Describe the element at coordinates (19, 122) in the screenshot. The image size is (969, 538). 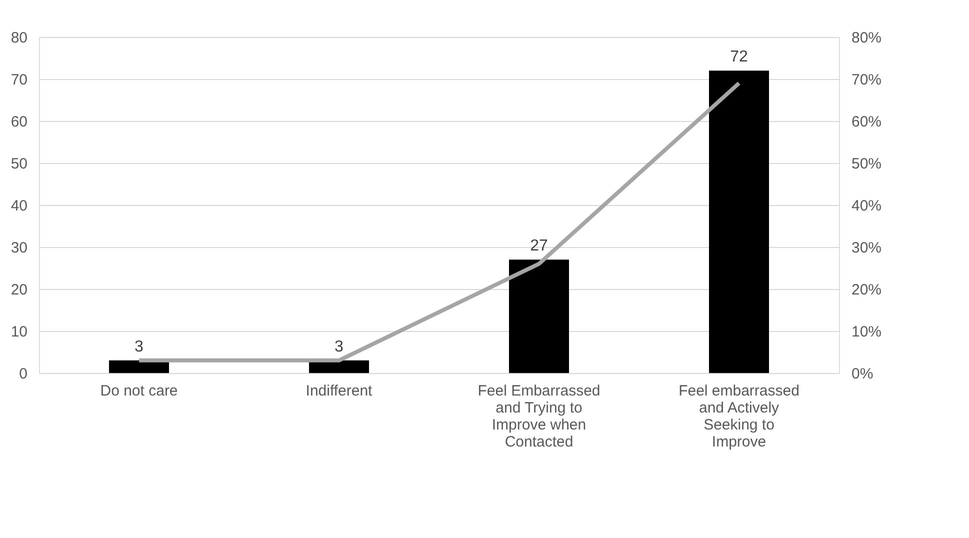
I see `y-tick-label: 60` at that location.